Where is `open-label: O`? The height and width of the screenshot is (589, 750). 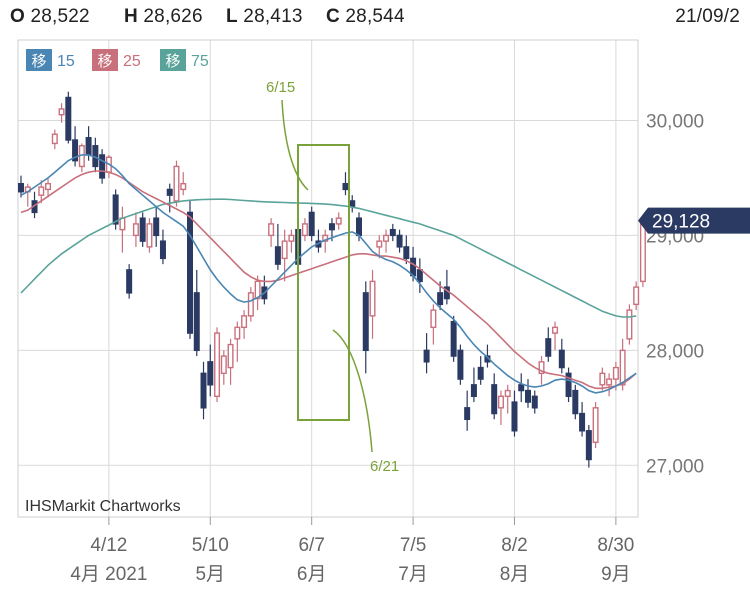 open-label: O is located at coordinates (17, 16).